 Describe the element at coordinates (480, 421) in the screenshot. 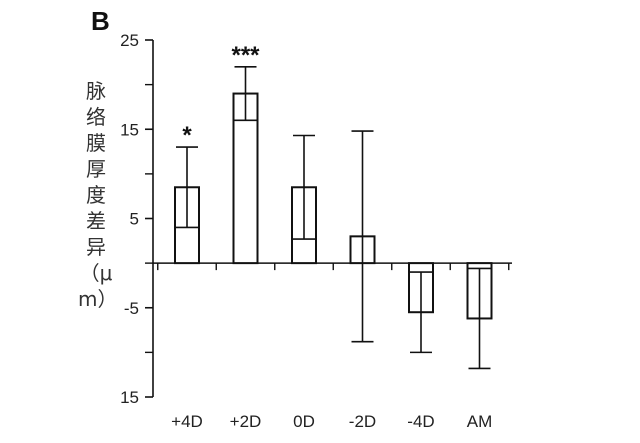

I see `x-tick-label: AM` at that location.